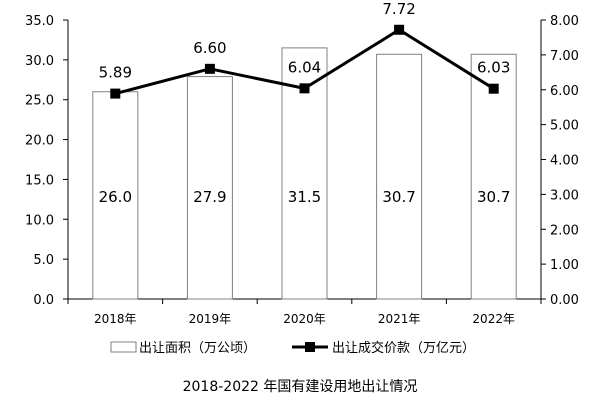 The width and height of the screenshot is (606, 404). Describe the element at coordinates (39, 180) in the screenshot. I see `y-left-tick-label: 15.0` at that location.